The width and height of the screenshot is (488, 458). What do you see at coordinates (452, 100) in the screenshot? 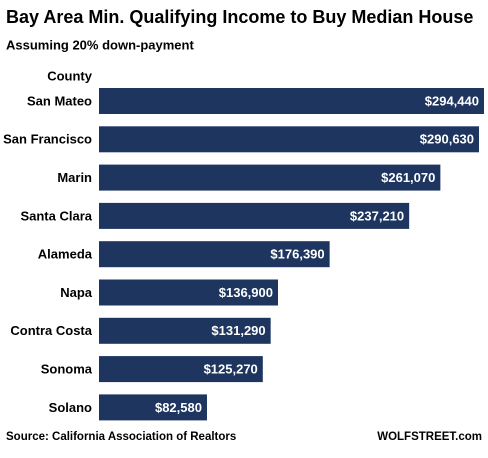
I see `value-label: $294,440` at bounding box center [452, 100].